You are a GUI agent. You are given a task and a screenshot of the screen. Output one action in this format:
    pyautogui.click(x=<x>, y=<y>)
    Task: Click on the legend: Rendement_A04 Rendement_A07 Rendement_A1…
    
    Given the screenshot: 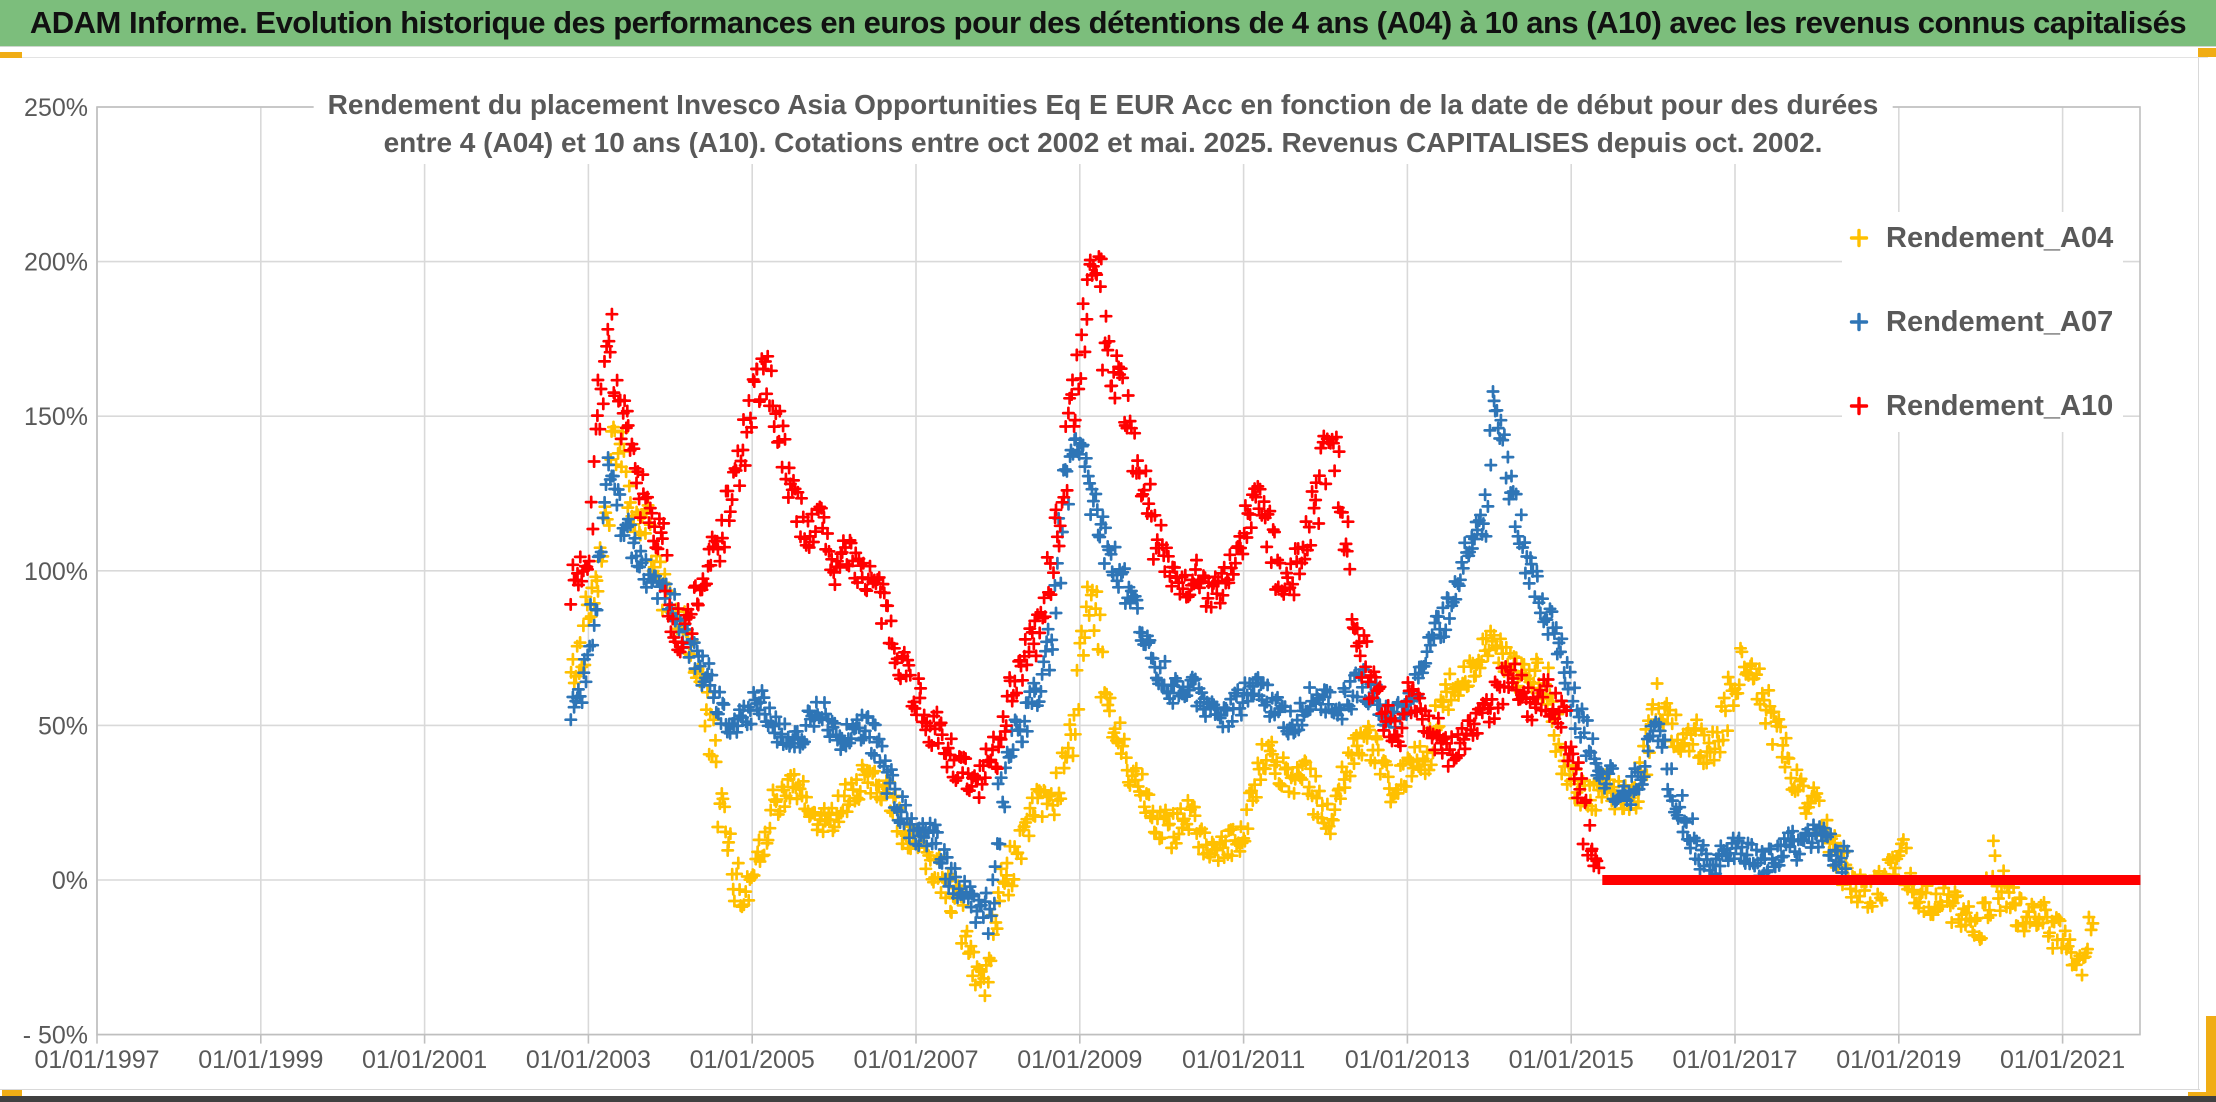 What is the action you would take?
    pyautogui.click(x=1983, y=322)
    